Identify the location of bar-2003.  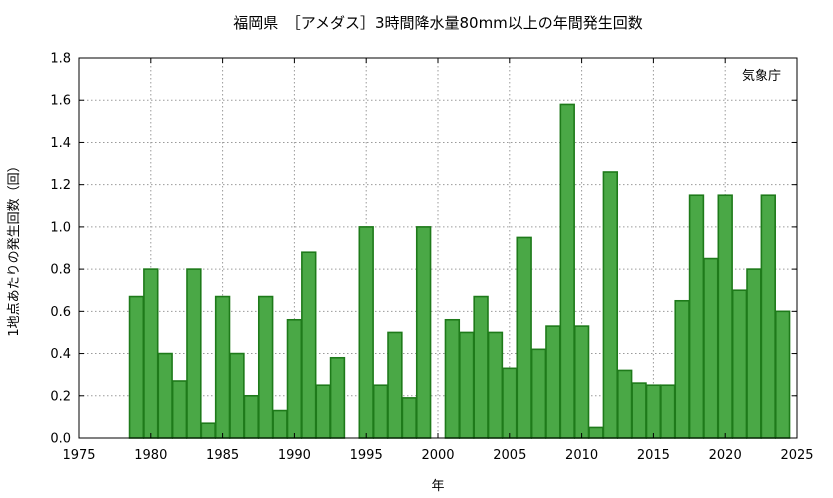
(481, 367).